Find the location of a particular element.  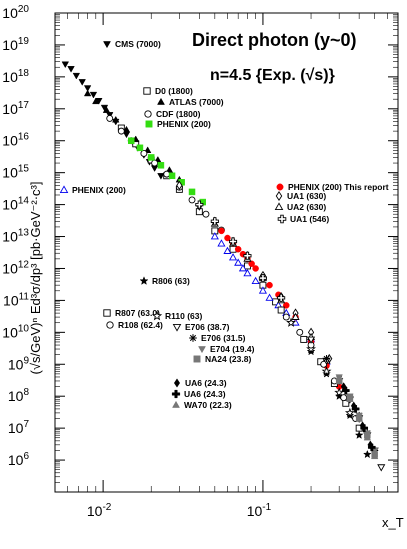

legend-label: D0 (1800) is located at coordinates (174, 91).